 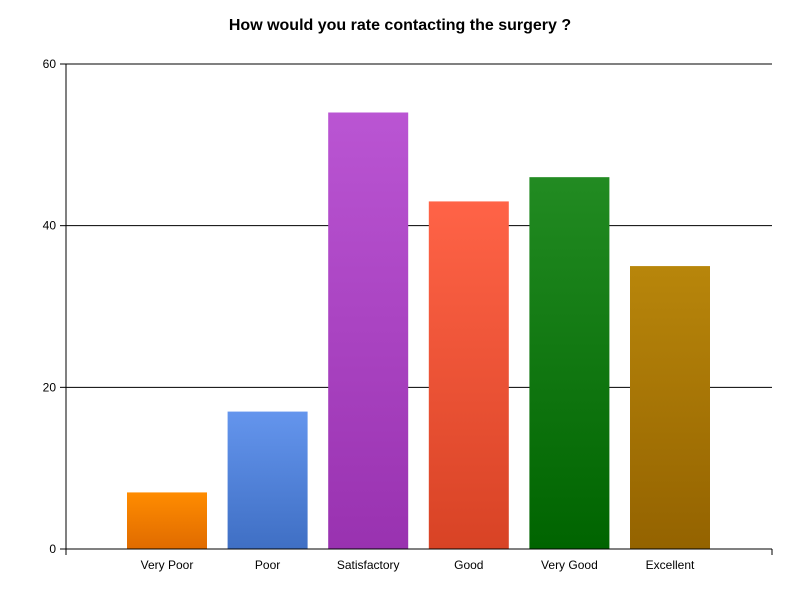 I want to click on x-tick-label-very-good: Very Good, so click(x=569, y=565).